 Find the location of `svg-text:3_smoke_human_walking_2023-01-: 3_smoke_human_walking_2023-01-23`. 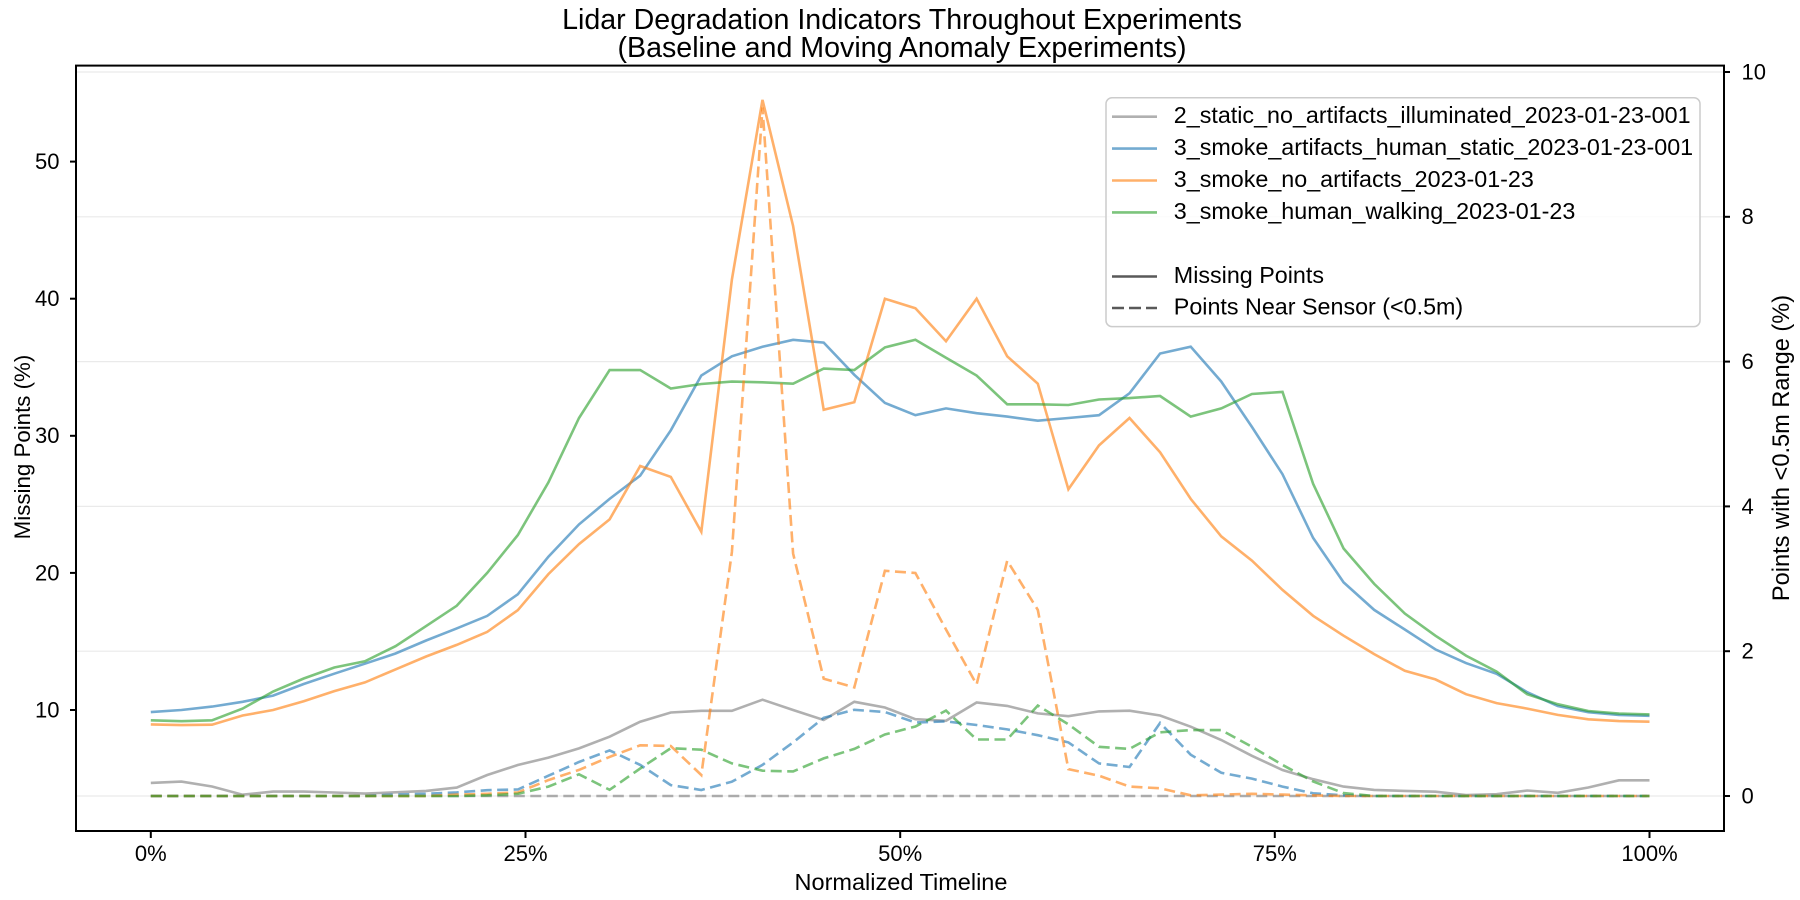

svg-text:3_smoke_human_walking_2023-01-: 3_smoke_human_walking_2023-01-23 is located at coordinates (1375, 211).